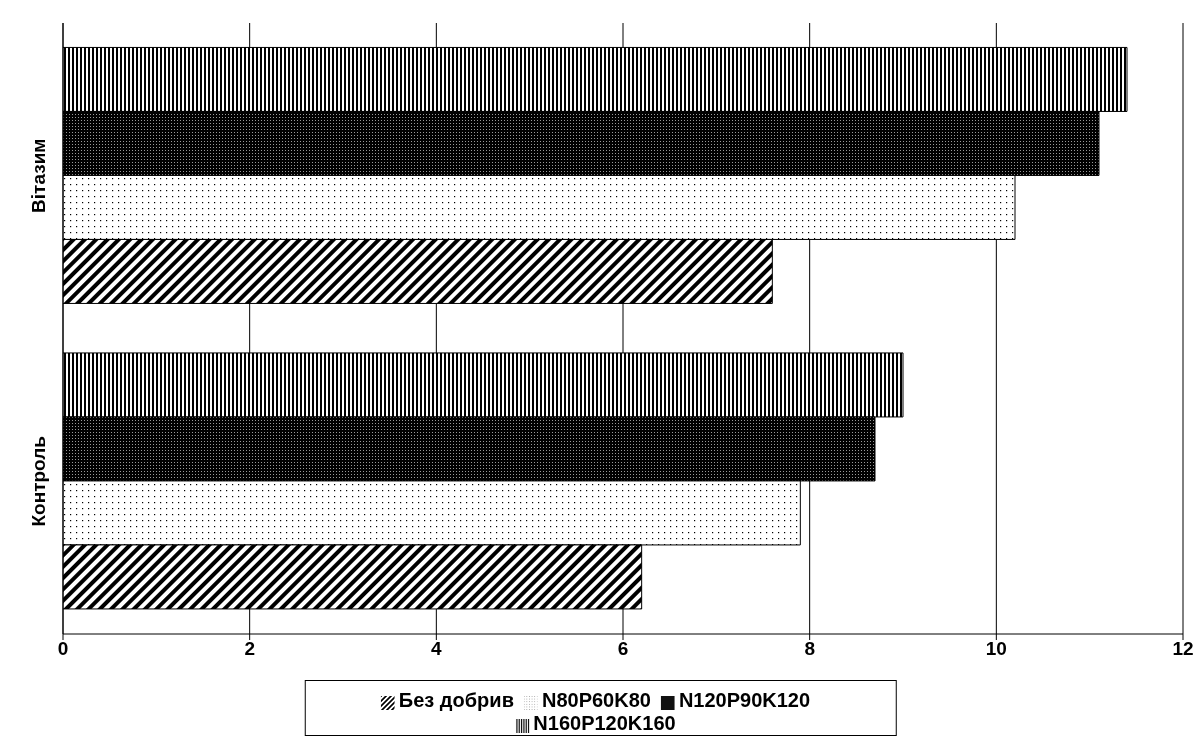 The image size is (1201, 754). What do you see at coordinates (1183, 649) in the screenshot?
I see `x-tick-label: 12` at bounding box center [1183, 649].